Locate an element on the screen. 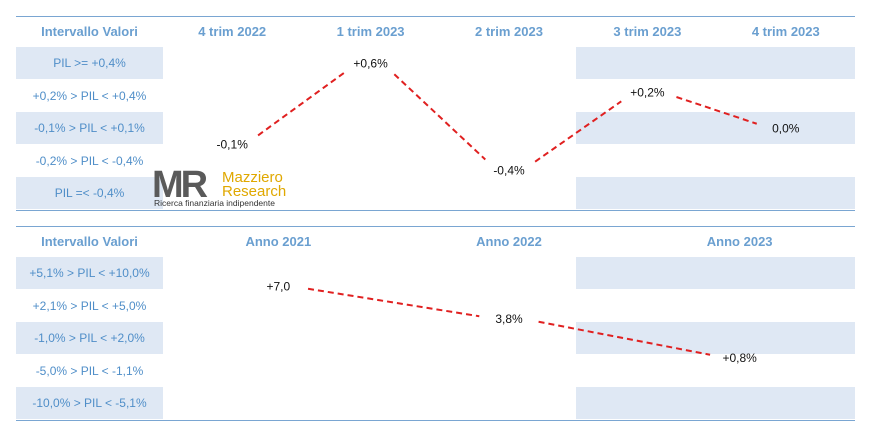  logo-name-1: Mazziero is located at coordinates (252, 177).